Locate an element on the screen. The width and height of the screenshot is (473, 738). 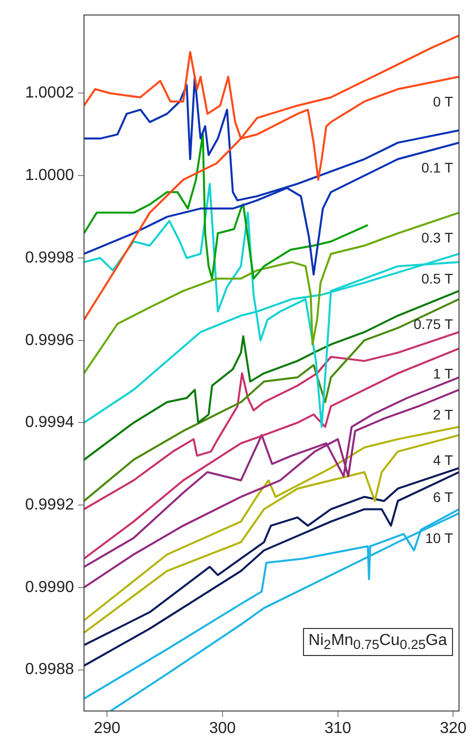
x-tick-label: 310 is located at coordinates (338, 729).